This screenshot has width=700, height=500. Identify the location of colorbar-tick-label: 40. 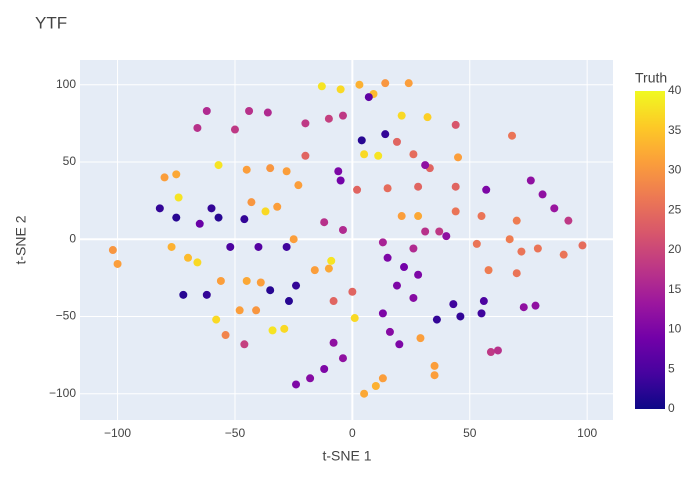
(675, 90).